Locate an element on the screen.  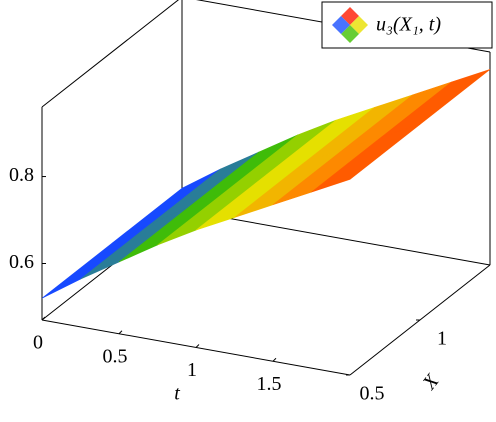
x-tick-label: 1.5 is located at coordinates (269, 384).